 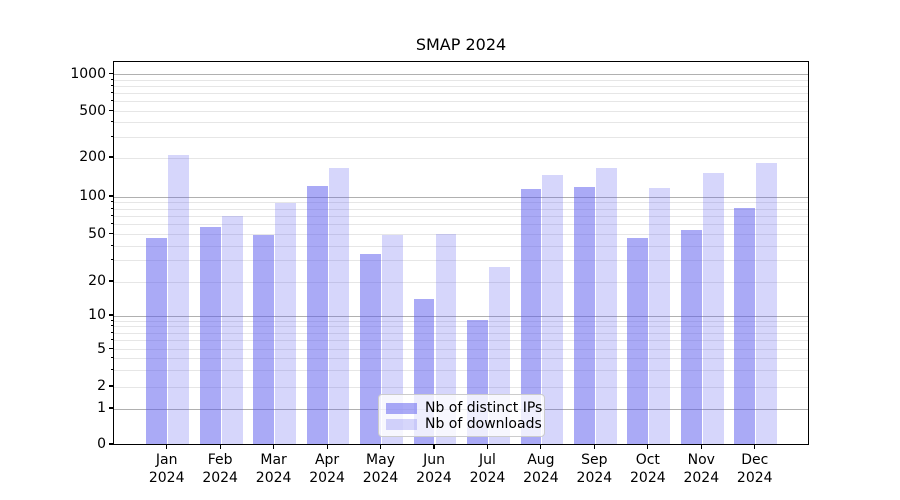 I want to click on x-tick-label: Dec 2024, so click(x=755, y=469).